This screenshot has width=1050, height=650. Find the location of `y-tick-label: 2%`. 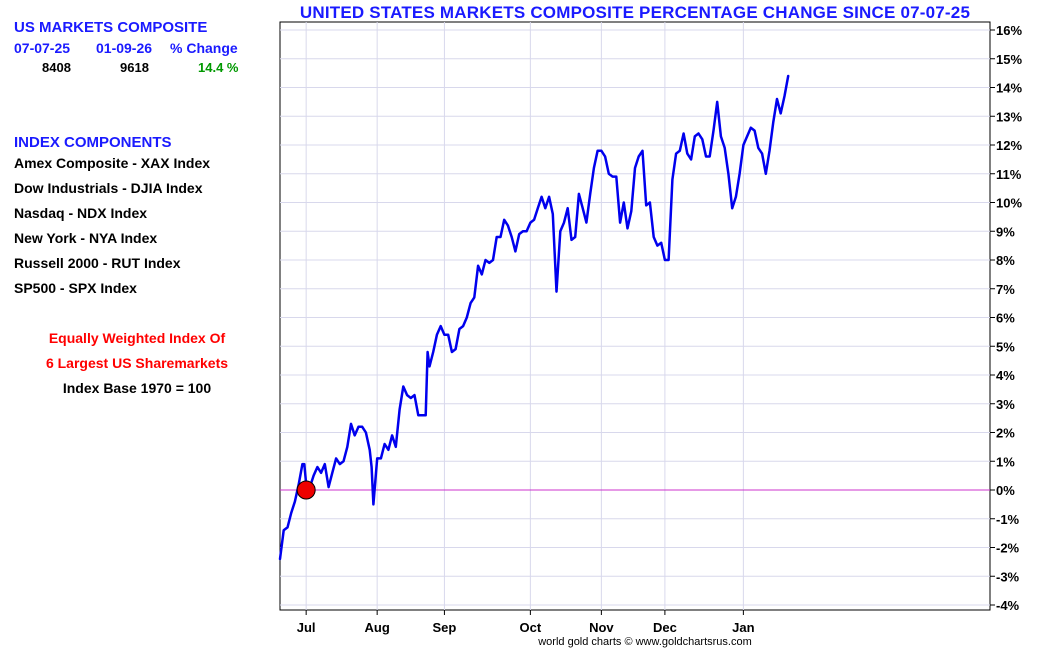

y-tick-label: 2% is located at coordinates (1005, 433).